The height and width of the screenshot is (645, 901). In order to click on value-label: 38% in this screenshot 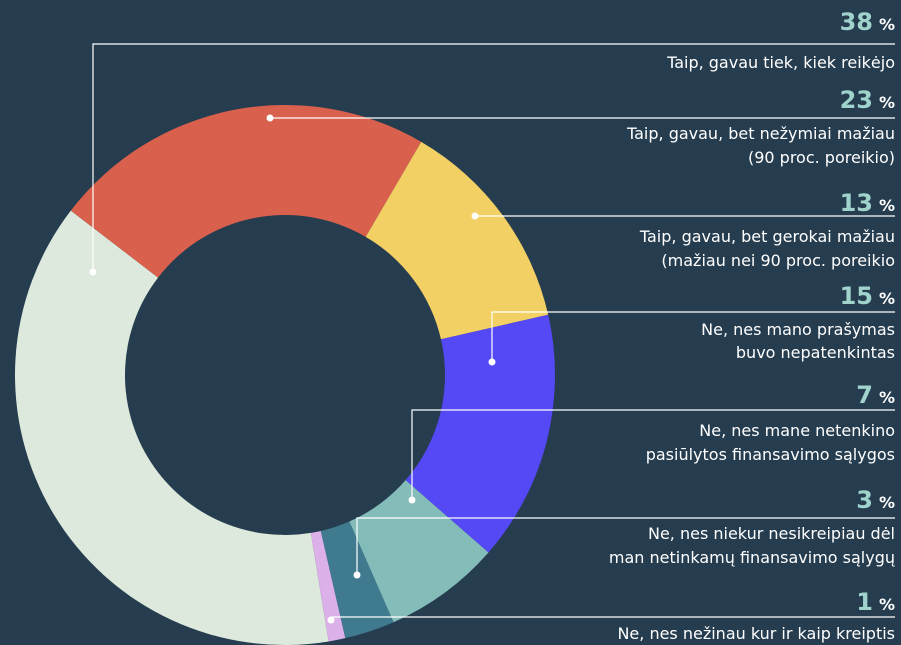, I will do `click(867, 22)`.